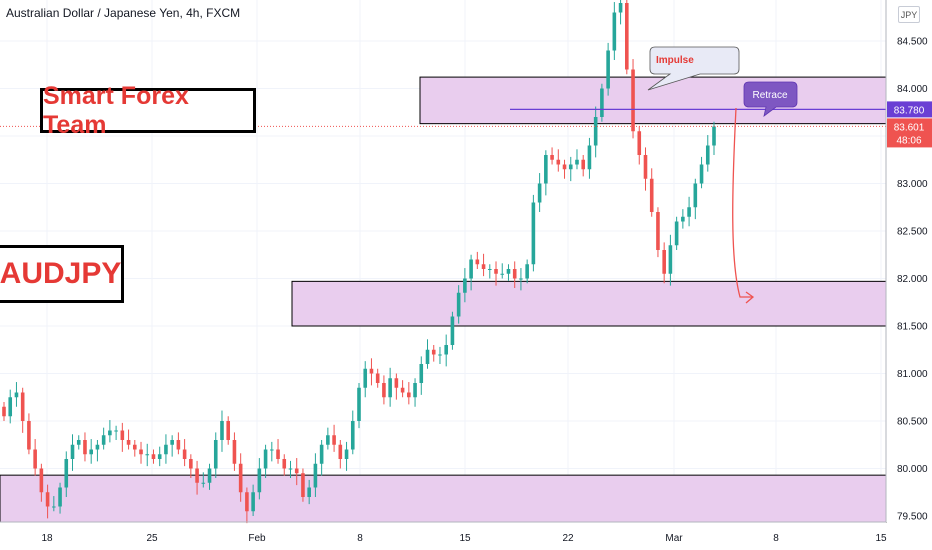  What do you see at coordinates (909, 14) in the screenshot?
I see `currency-badge: JPY` at bounding box center [909, 14].